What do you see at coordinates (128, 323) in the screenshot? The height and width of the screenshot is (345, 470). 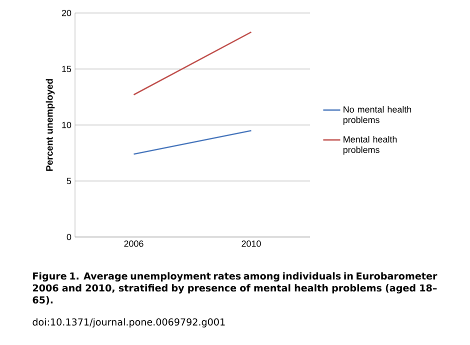 I see `text: doi:10.1371/journal.pone.0069792.g001` at bounding box center [128, 323].